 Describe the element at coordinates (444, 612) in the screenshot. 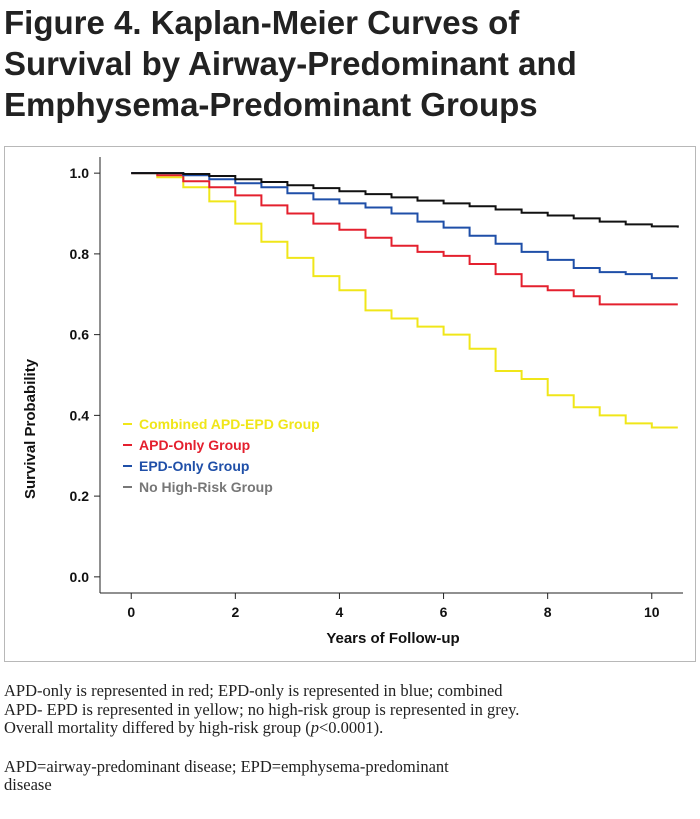

I see `x-tick-label: 6` at that location.